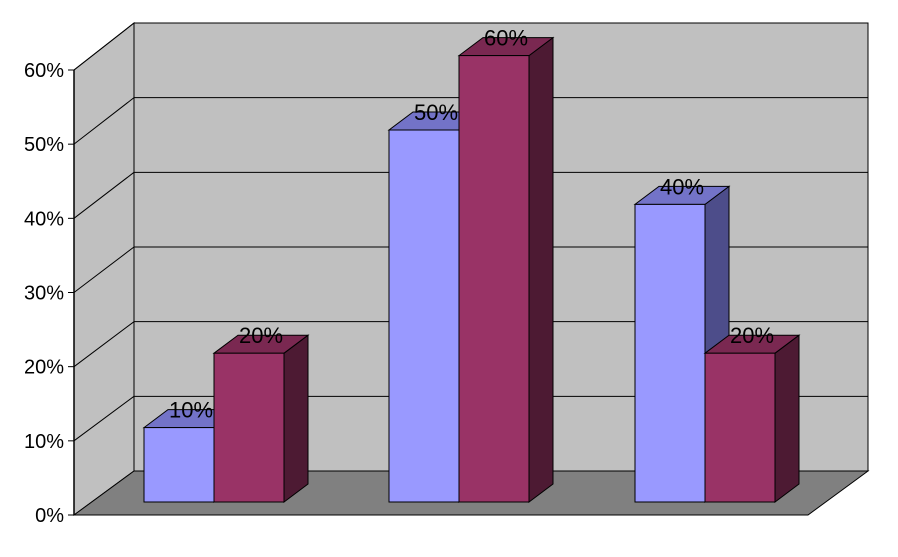  I want to click on y-tick-label: 0%, so click(49, 516).